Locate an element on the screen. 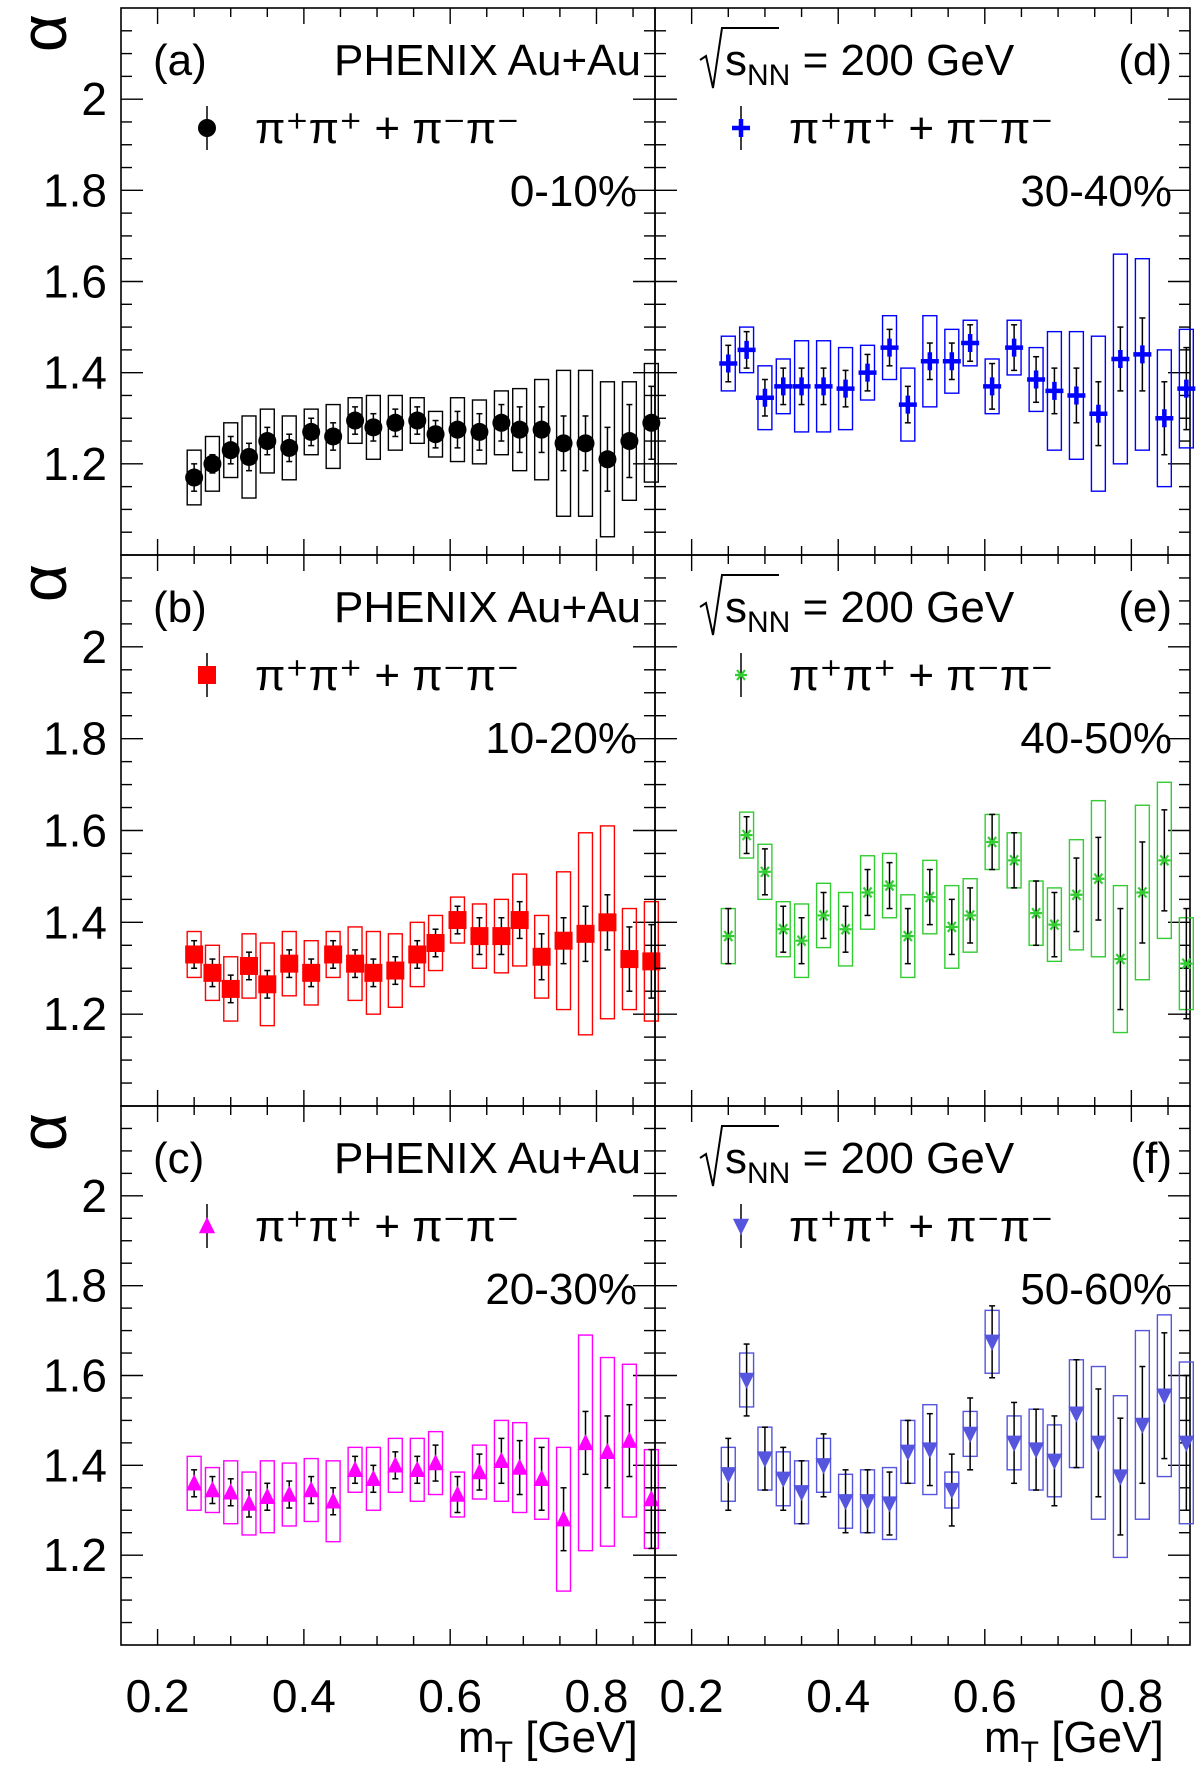 The image size is (1196, 1772). x-tick-label: 0.2 is located at coordinates (158, 1696).